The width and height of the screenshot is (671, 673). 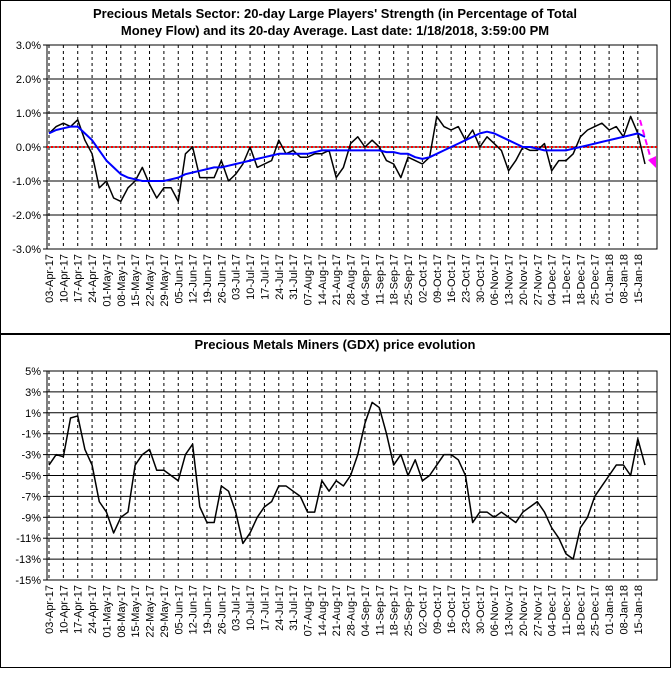 I want to click on series-line, so click(x=347, y=153).